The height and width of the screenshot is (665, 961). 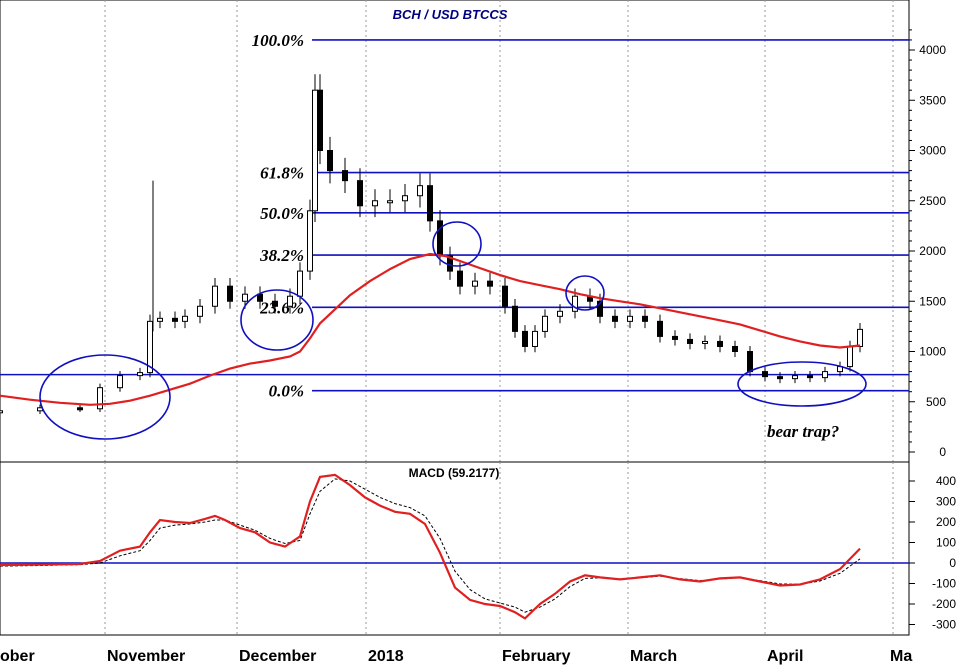 I want to click on price-ytick-label-8: 4000, so click(x=932, y=50).